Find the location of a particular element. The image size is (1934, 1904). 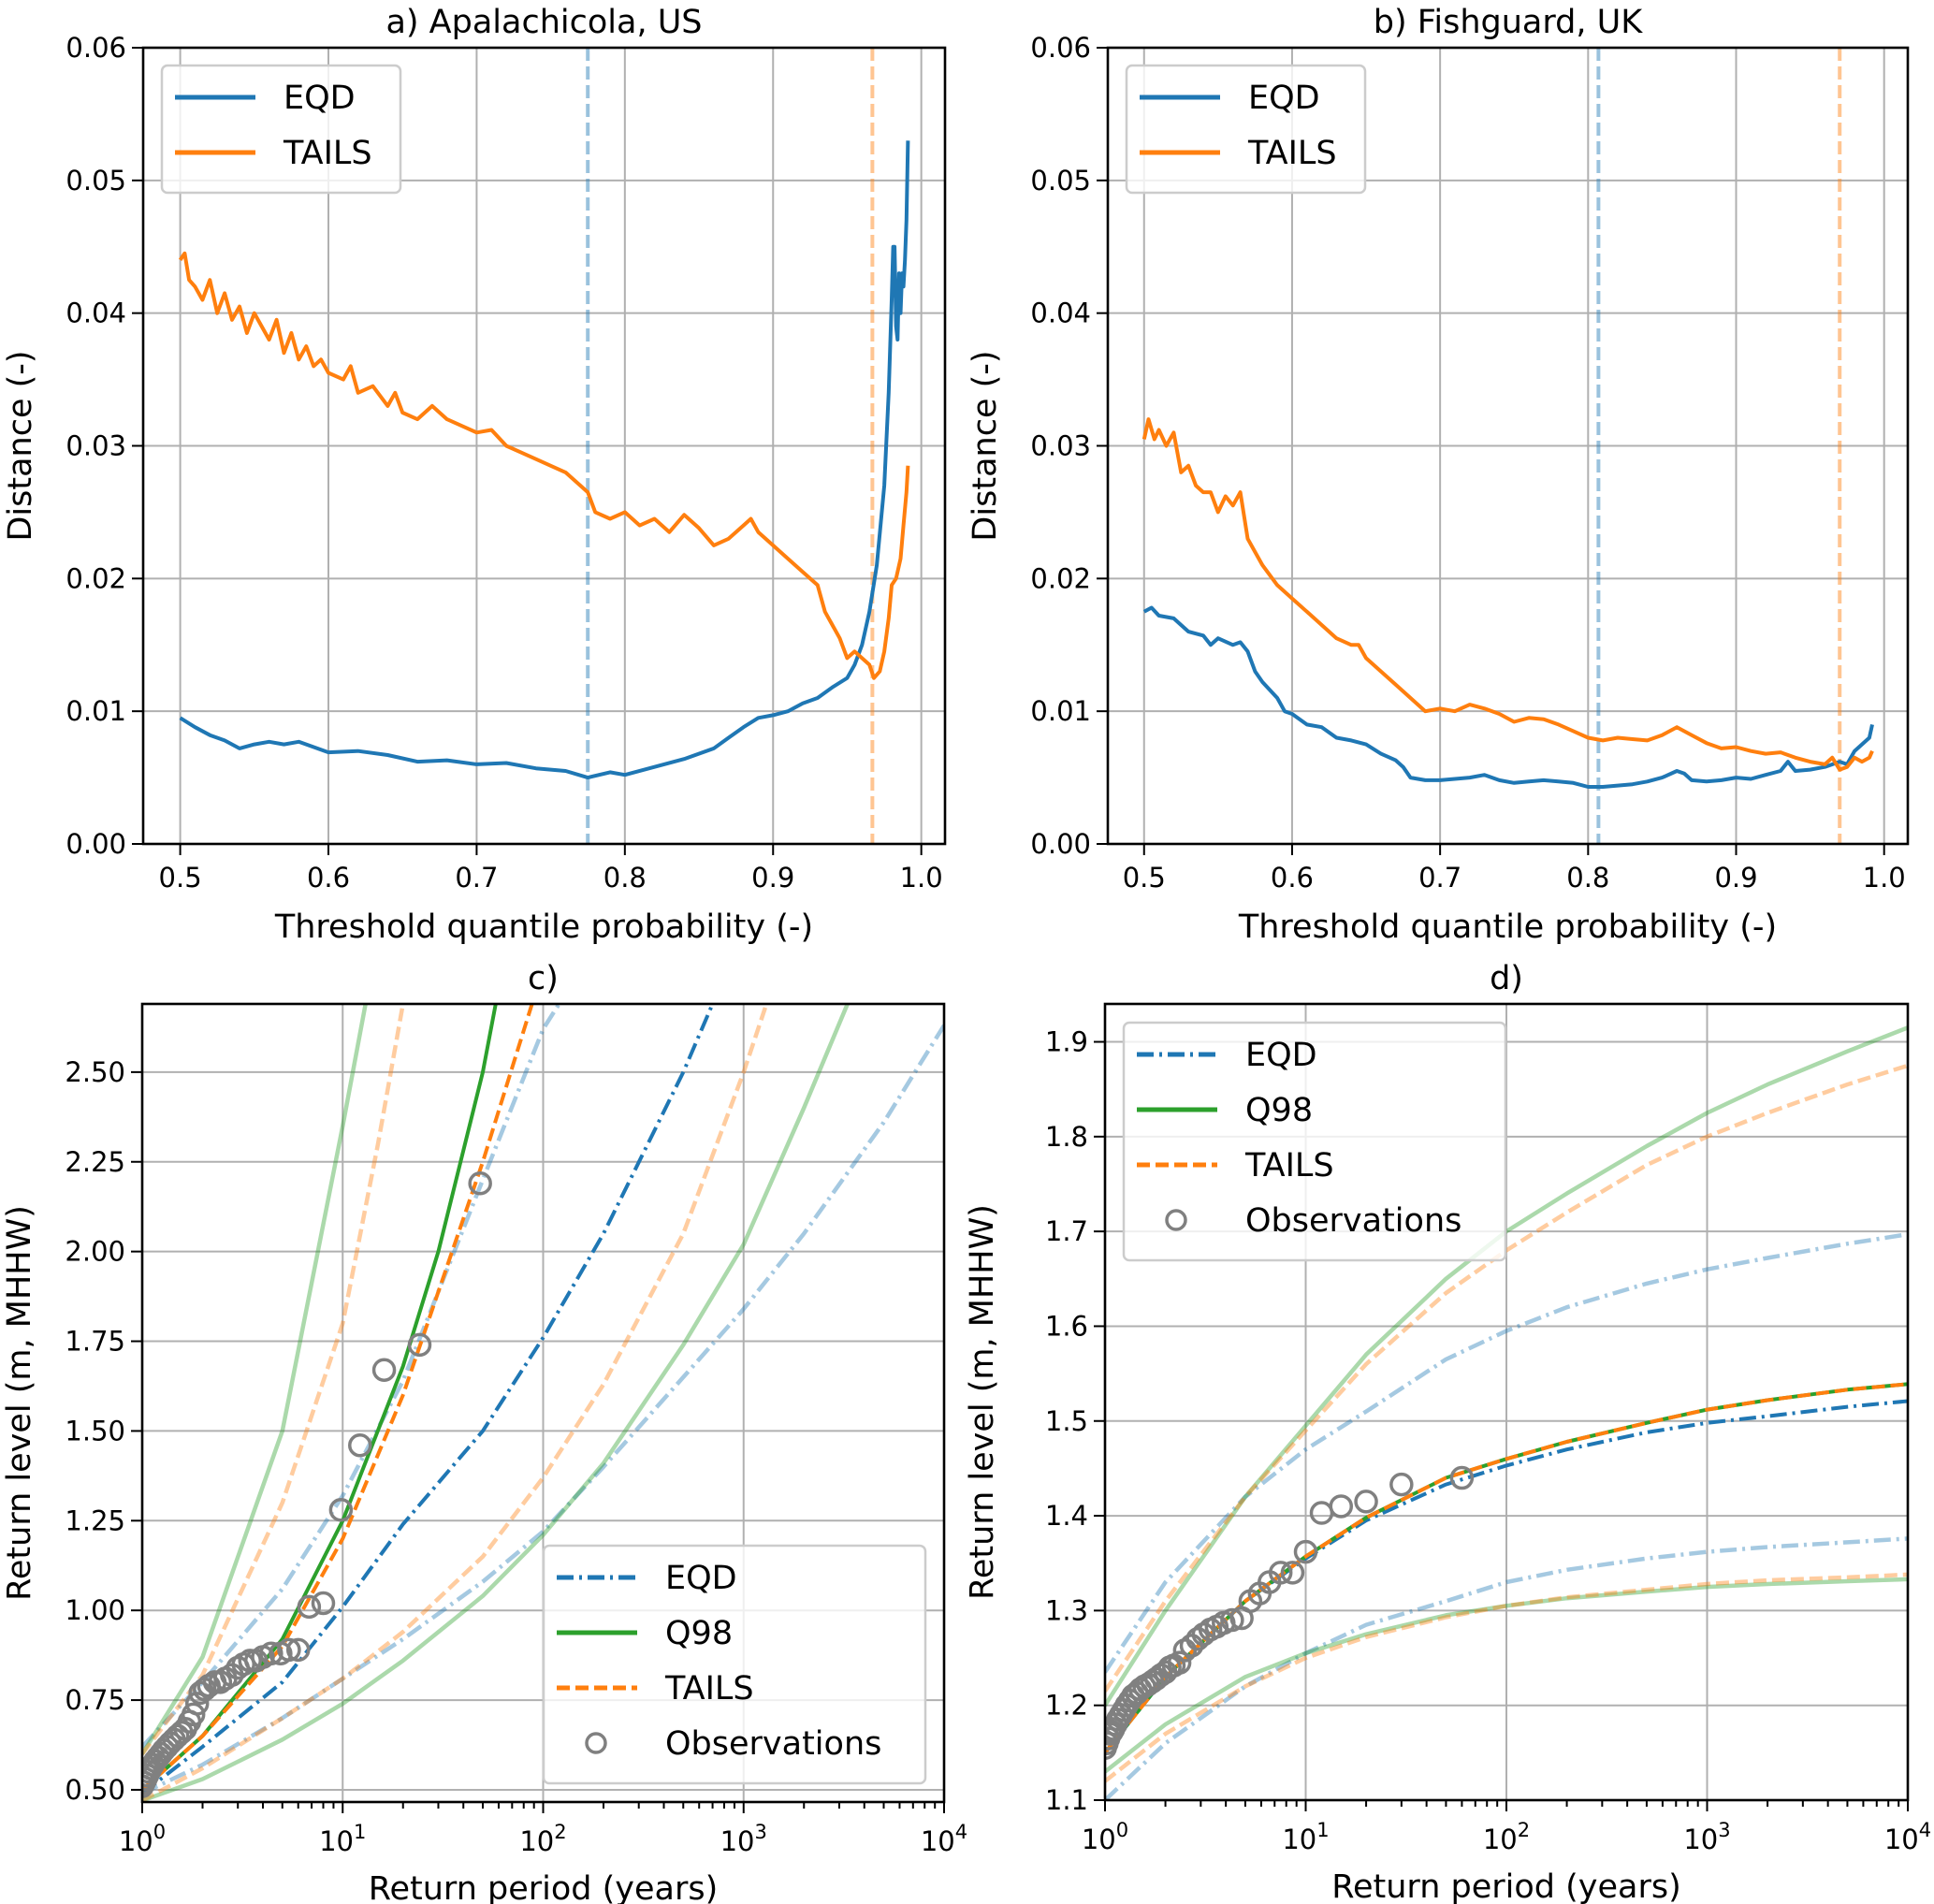

legend-item-q98: Q98 is located at coordinates (645, 1633).